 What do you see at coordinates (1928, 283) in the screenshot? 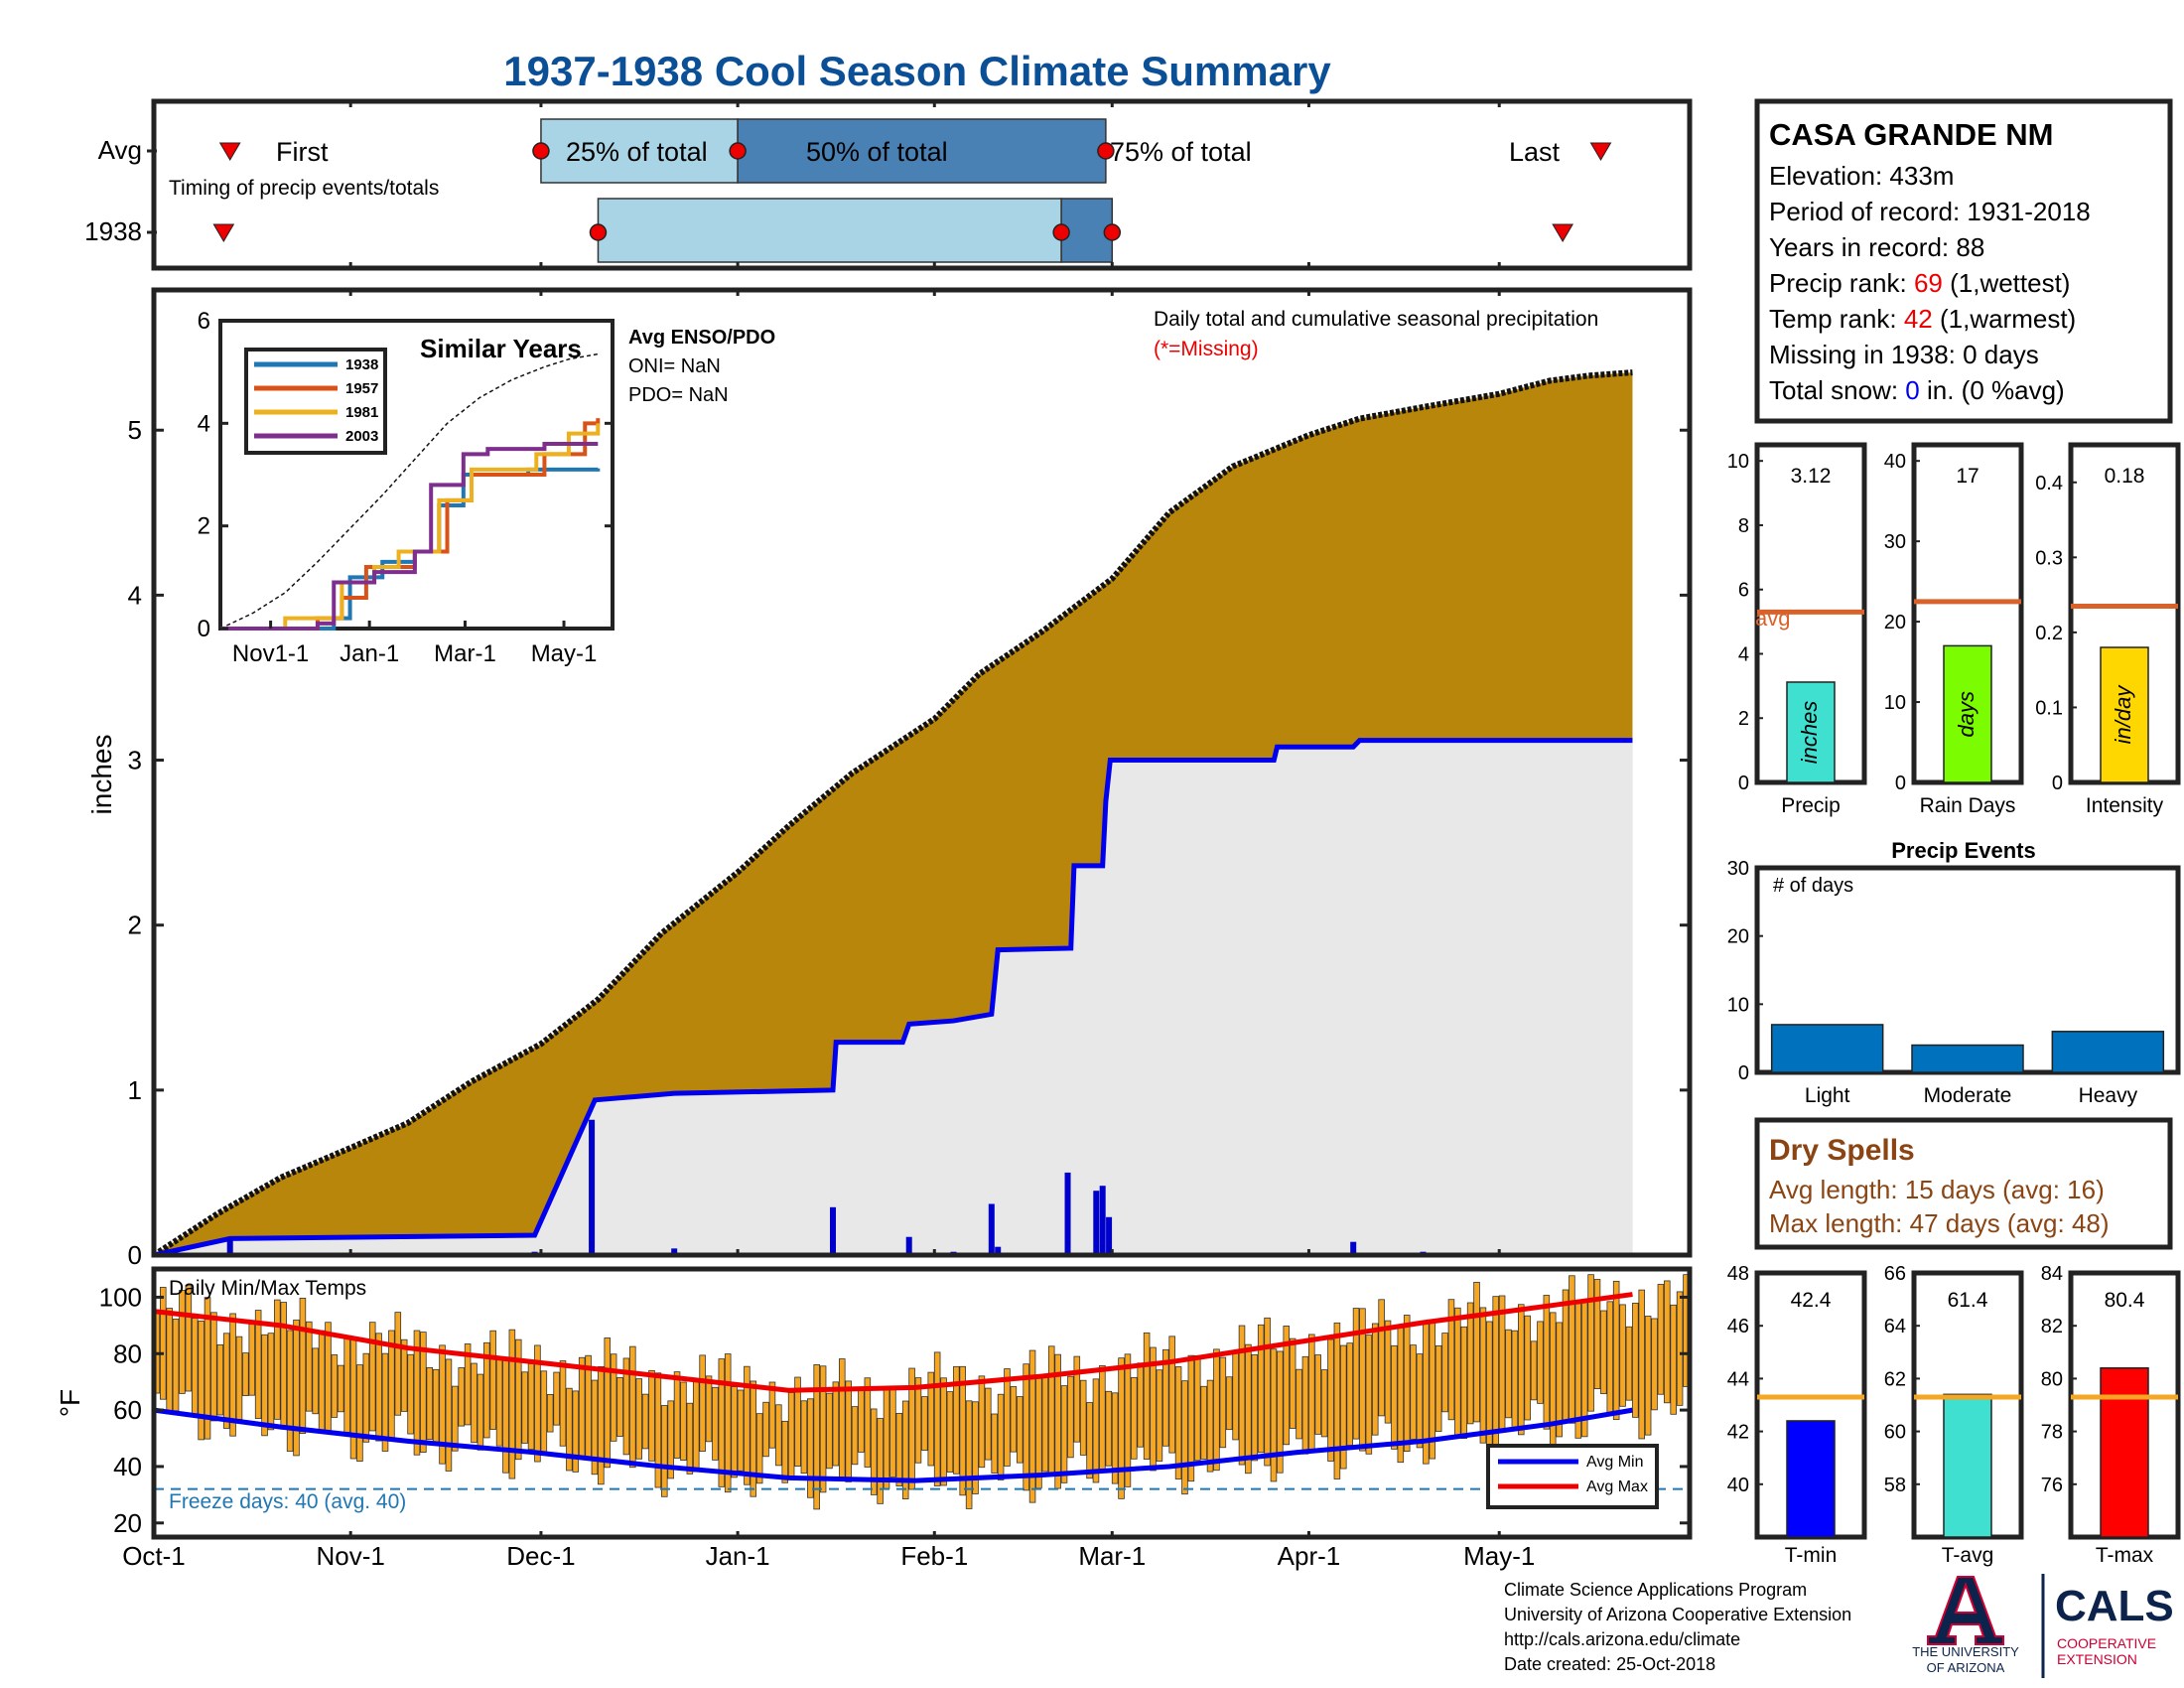
I see `precip-rank-value: 69` at bounding box center [1928, 283].